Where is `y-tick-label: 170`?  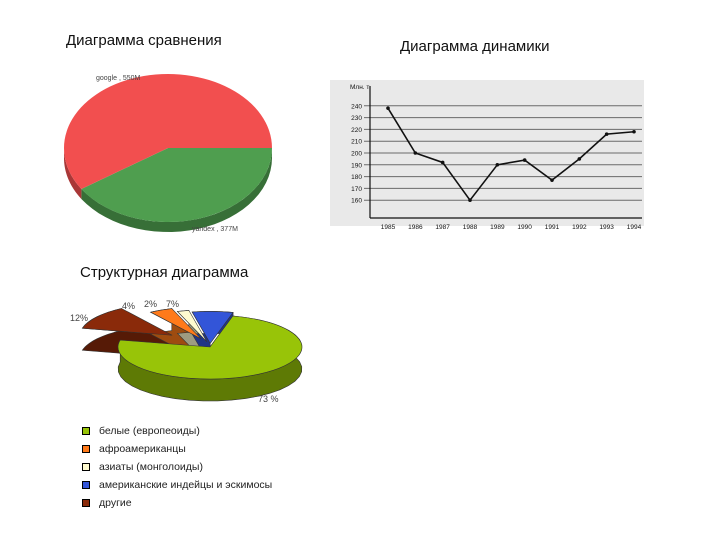 y-tick-label: 170 is located at coordinates (356, 189).